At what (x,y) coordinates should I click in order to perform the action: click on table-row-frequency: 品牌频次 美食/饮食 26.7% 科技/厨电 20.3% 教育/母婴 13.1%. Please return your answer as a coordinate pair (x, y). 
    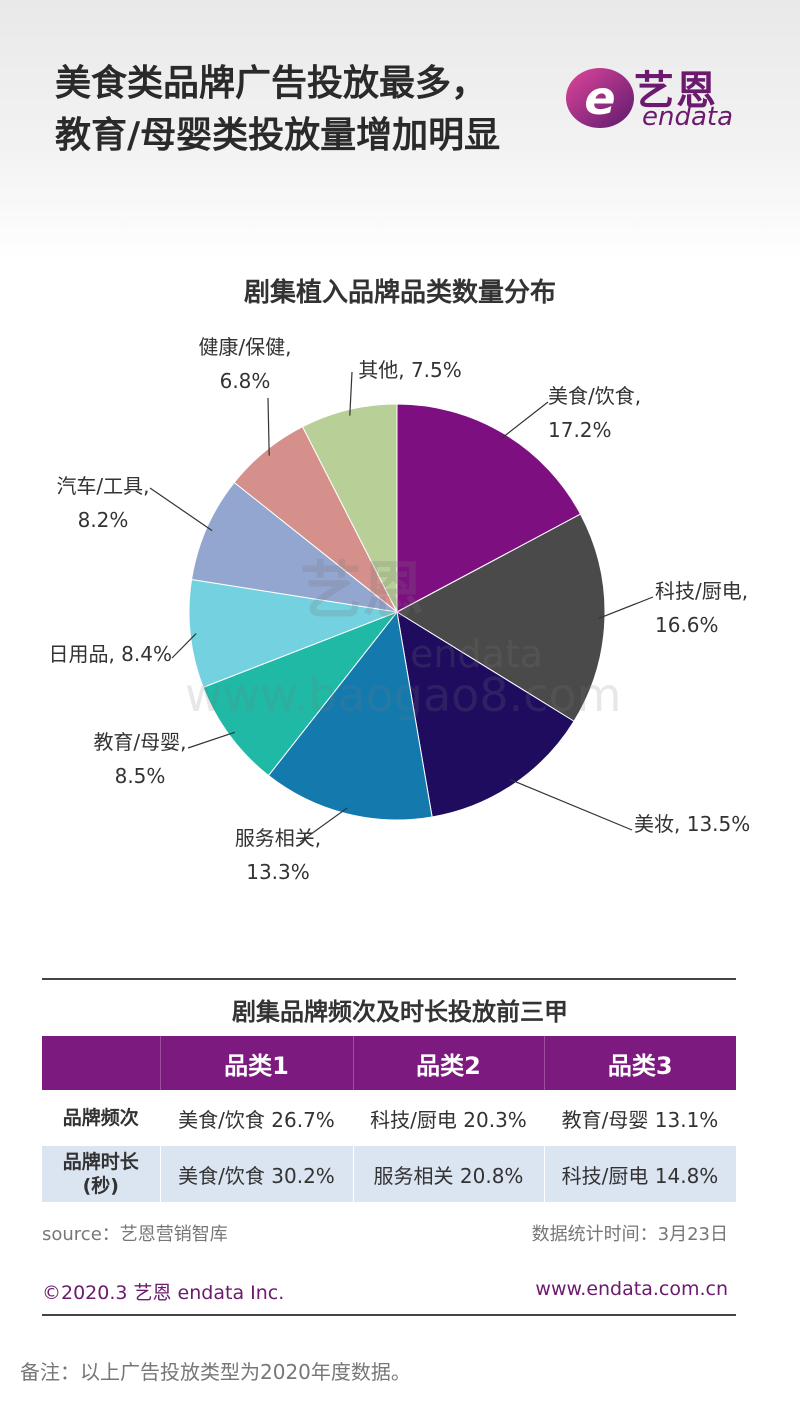
    Looking at the image, I should click on (389, 1118).